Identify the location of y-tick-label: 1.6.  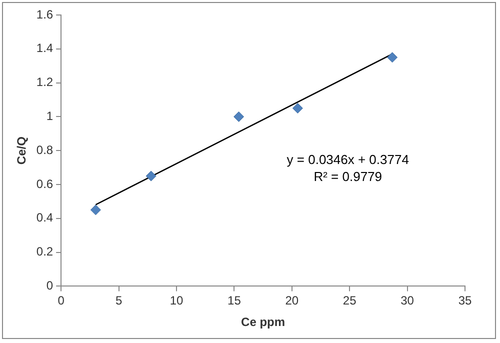
(45, 14).